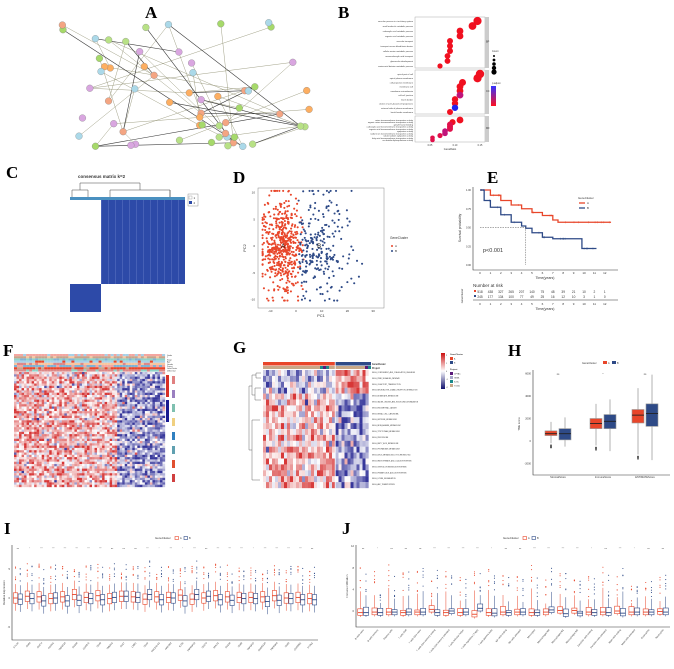 The height and width of the screenshot is (669, 674). I want to click on genecluster-annotation, so click(315, 364).